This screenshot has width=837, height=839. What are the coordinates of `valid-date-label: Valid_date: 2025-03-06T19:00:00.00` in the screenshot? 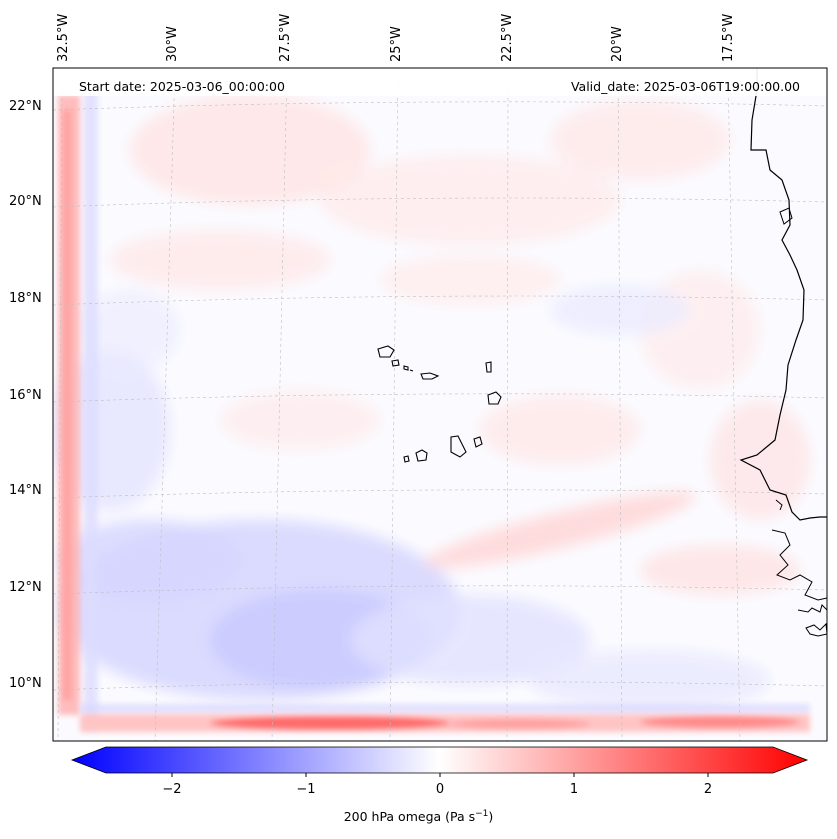 It's located at (685, 86).